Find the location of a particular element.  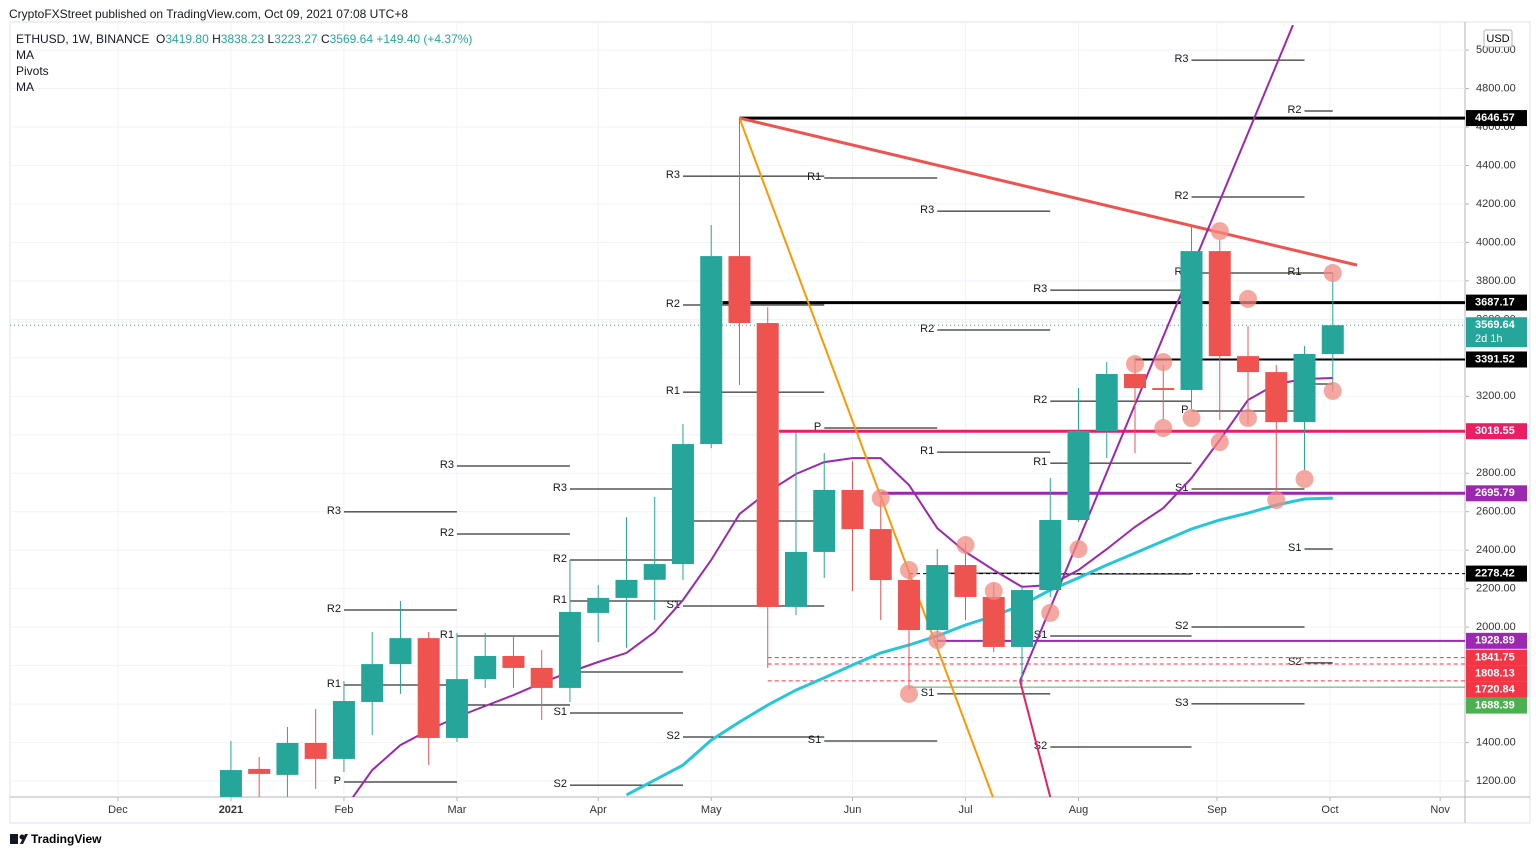

change: +149.40 (+4.37%) is located at coordinates (424, 39).